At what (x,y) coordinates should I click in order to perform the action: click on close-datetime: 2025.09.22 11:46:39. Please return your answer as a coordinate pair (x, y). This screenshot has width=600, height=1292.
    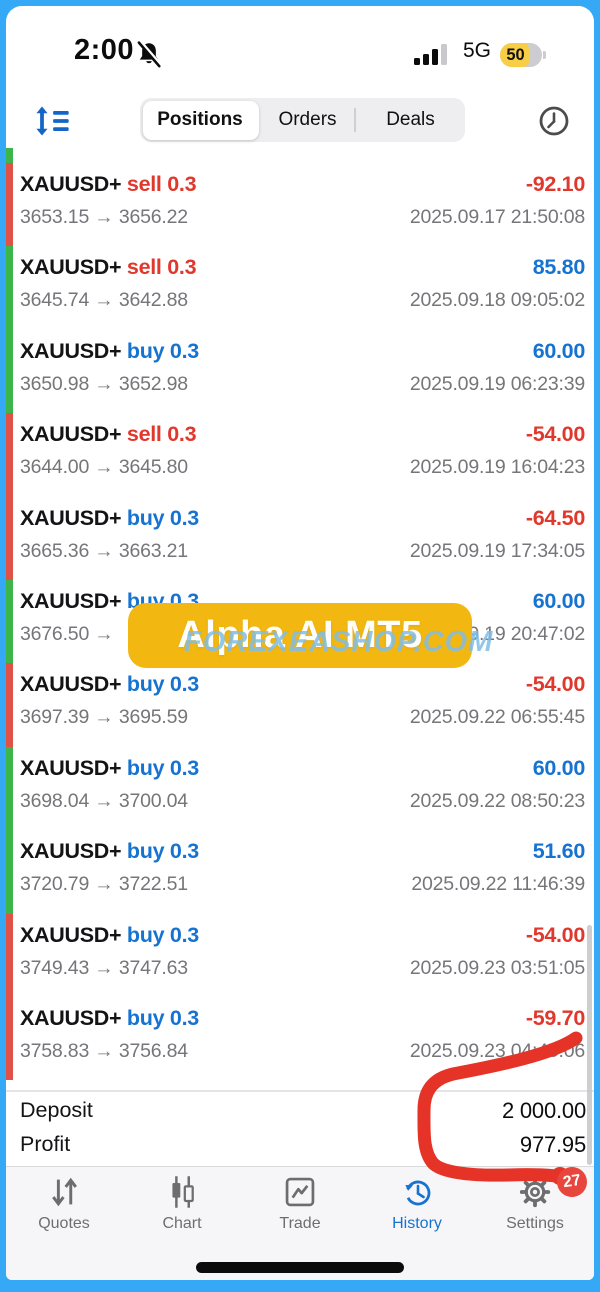
    Looking at the image, I should click on (498, 884).